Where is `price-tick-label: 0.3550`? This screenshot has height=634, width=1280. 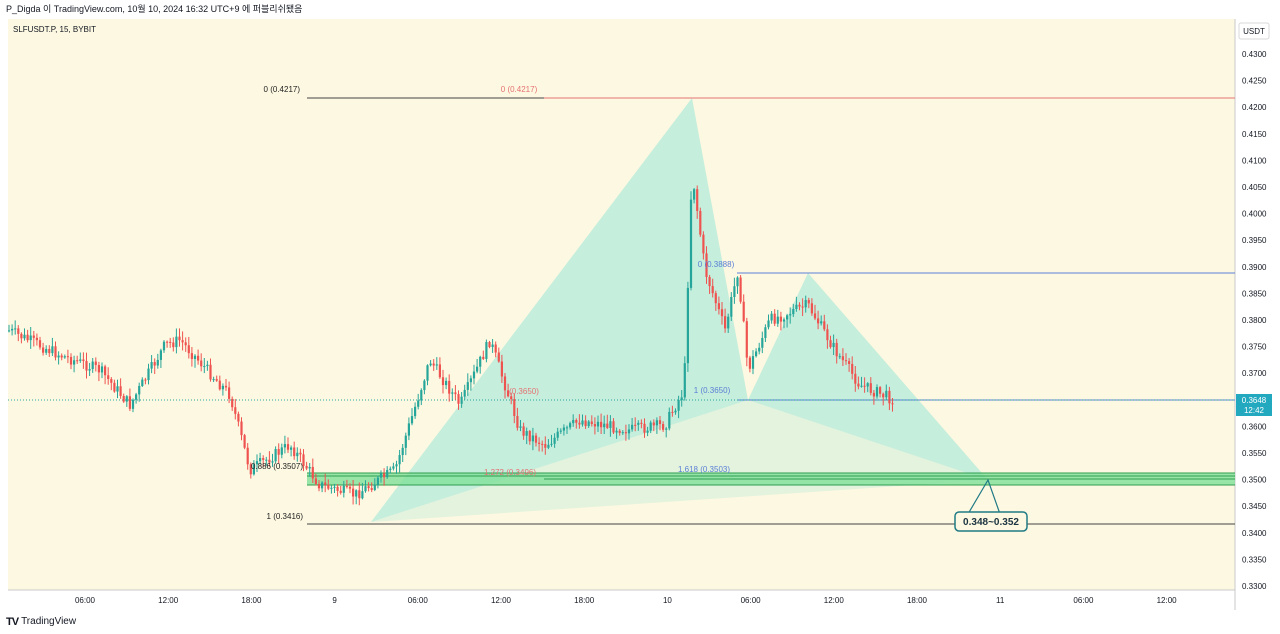
price-tick-label: 0.3550 is located at coordinates (1254, 453).